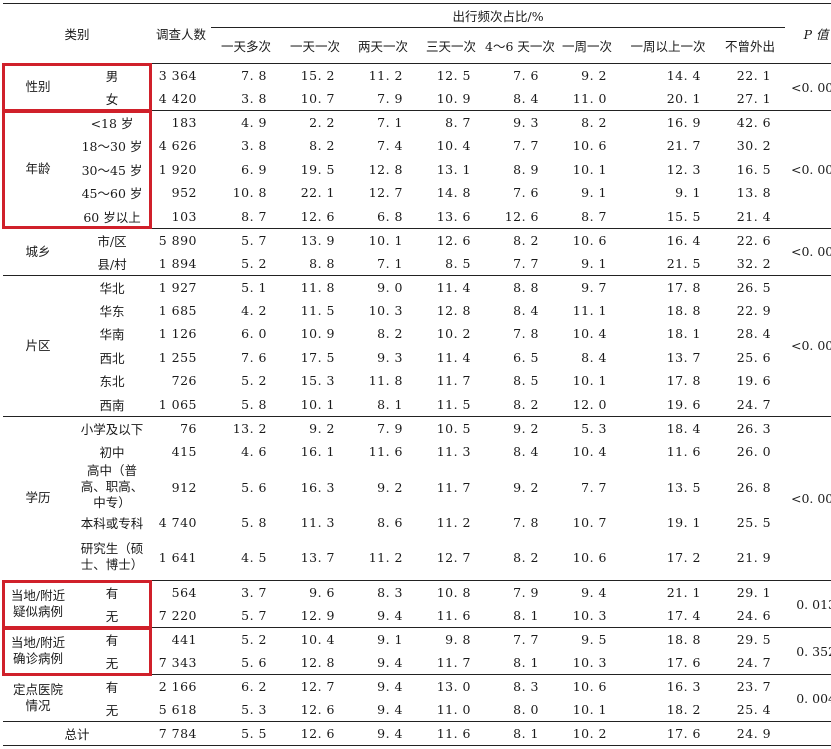 This screenshot has height=749, width=831. What do you see at coordinates (184, 487) in the screenshot?
I see `respondent-count: 912` at bounding box center [184, 487].